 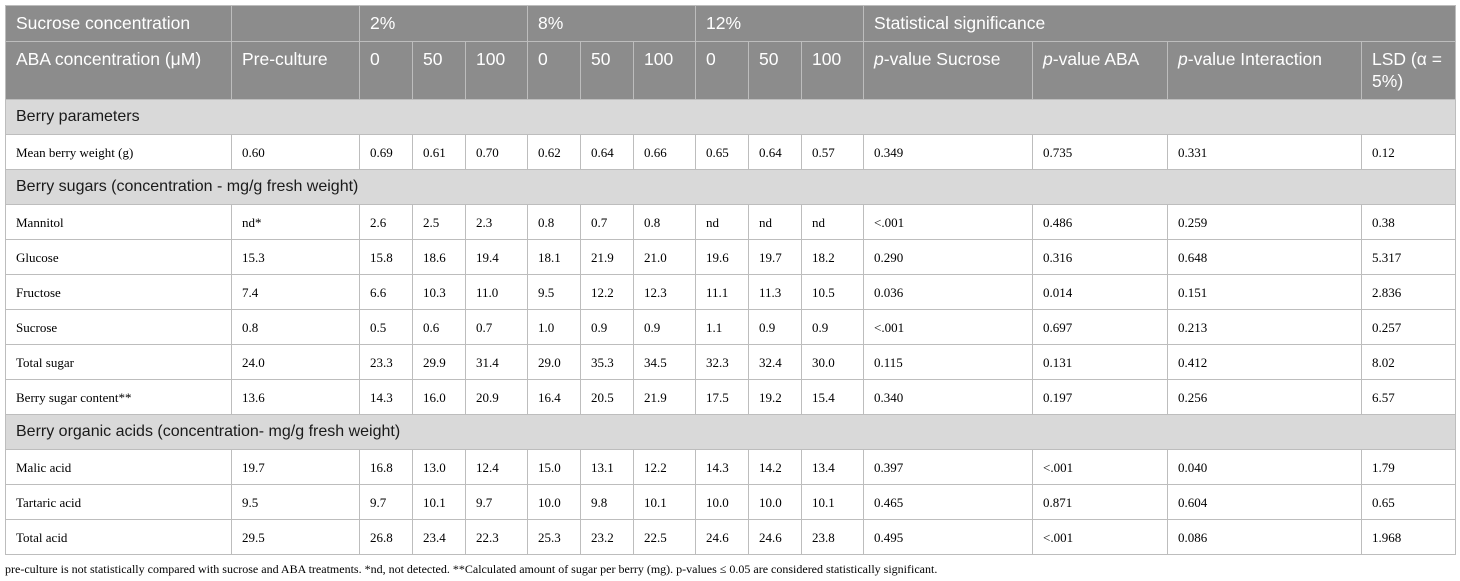 What do you see at coordinates (1100, 397) in the screenshot?
I see `table-cell: 0.197` at bounding box center [1100, 397].